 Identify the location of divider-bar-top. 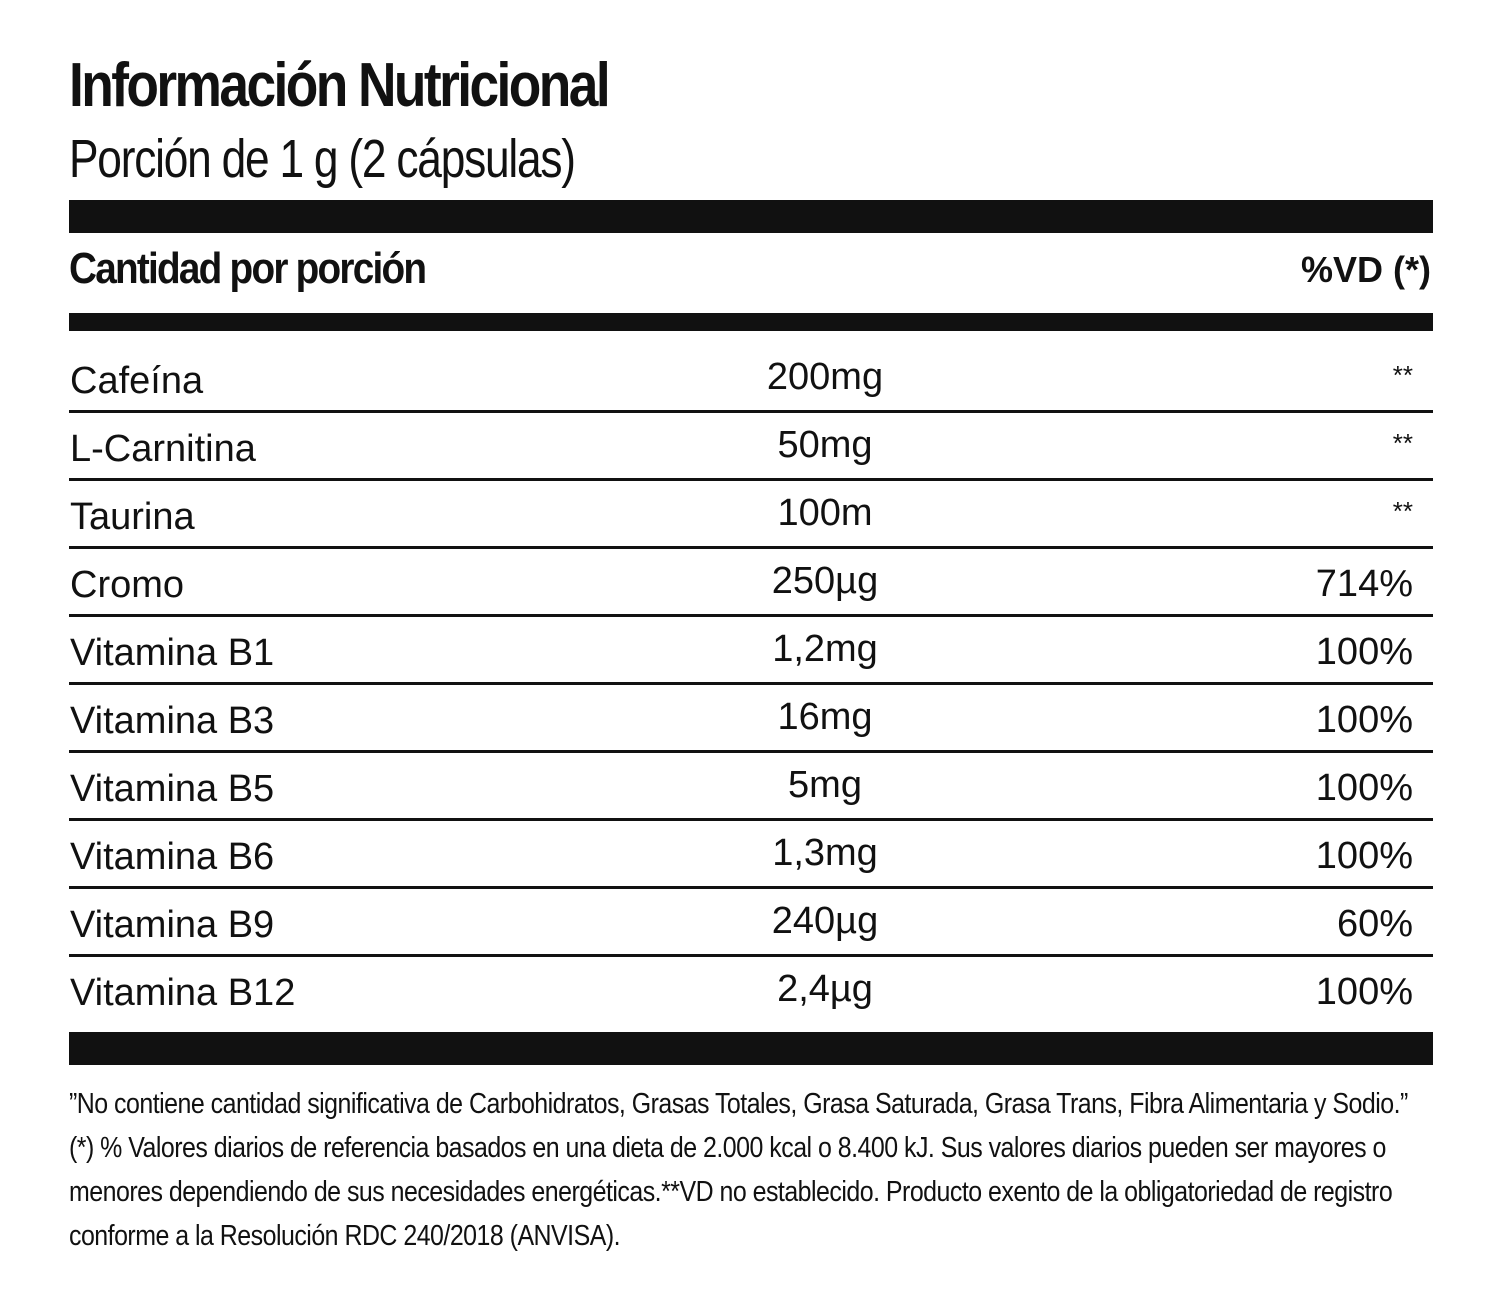
(751, 216).